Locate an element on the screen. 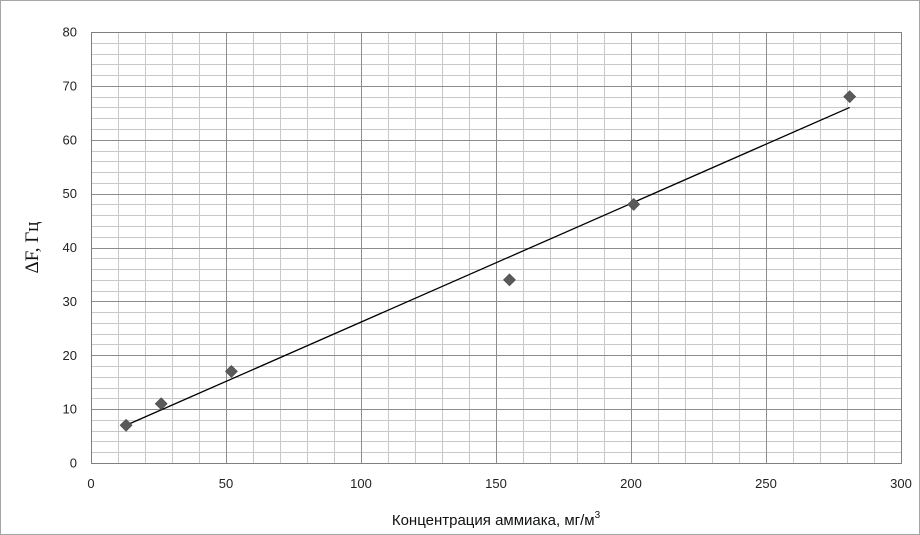  y-tick-label: 80 is located at coordinates (70, 32).